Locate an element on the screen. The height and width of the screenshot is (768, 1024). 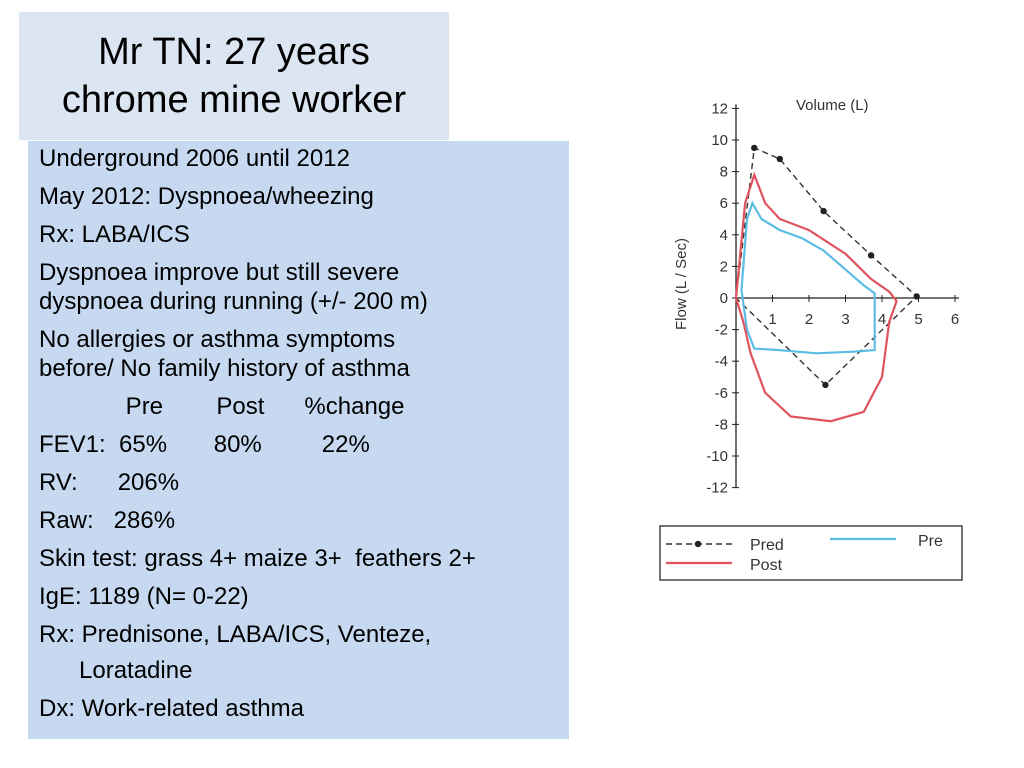
y-tick-label: 10 is located at coordinates (719, 140).